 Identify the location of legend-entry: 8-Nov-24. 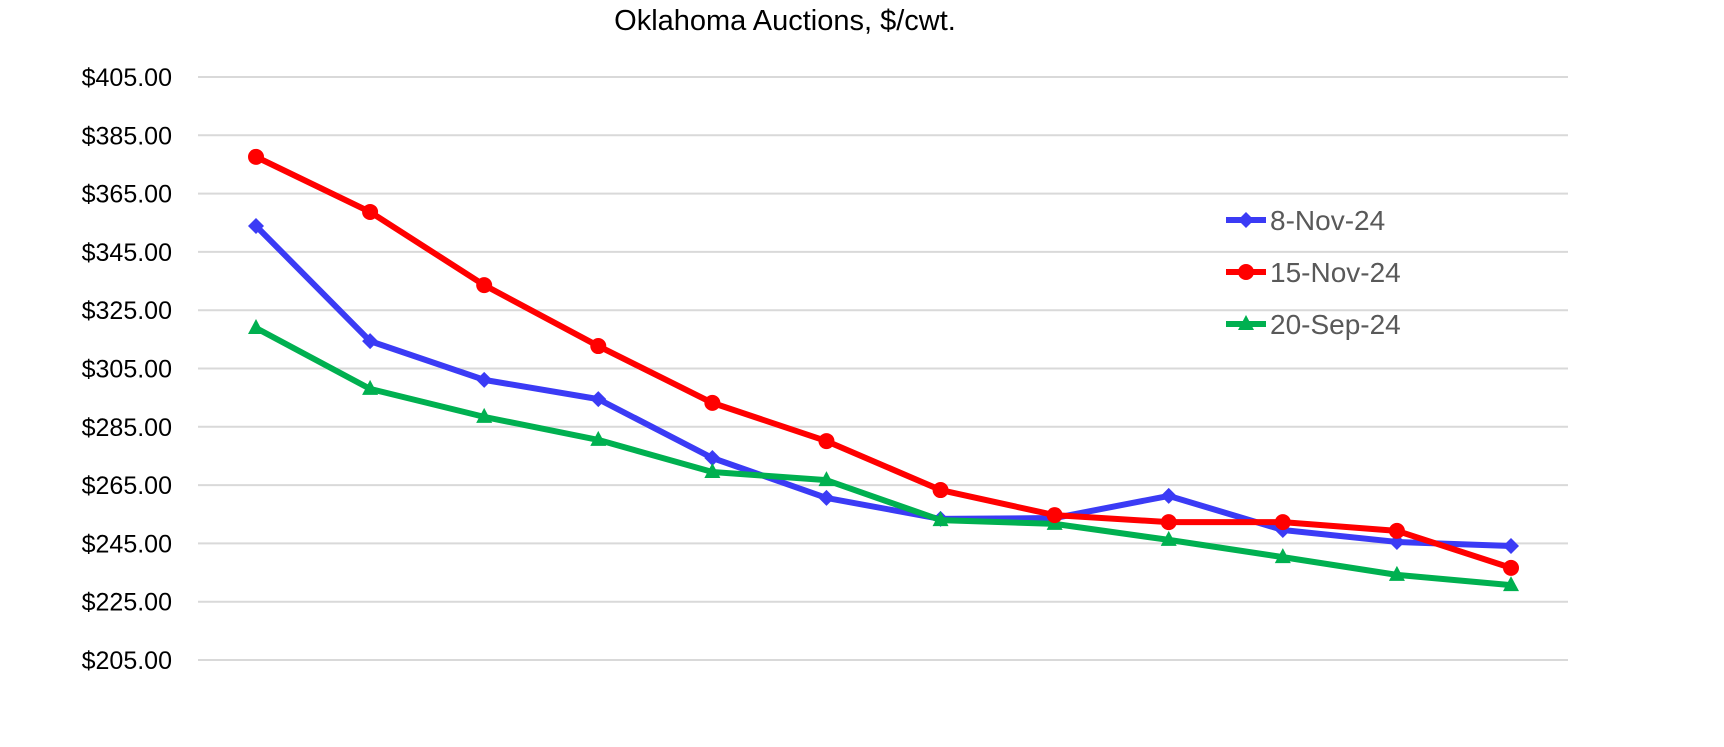
(1305, 220).